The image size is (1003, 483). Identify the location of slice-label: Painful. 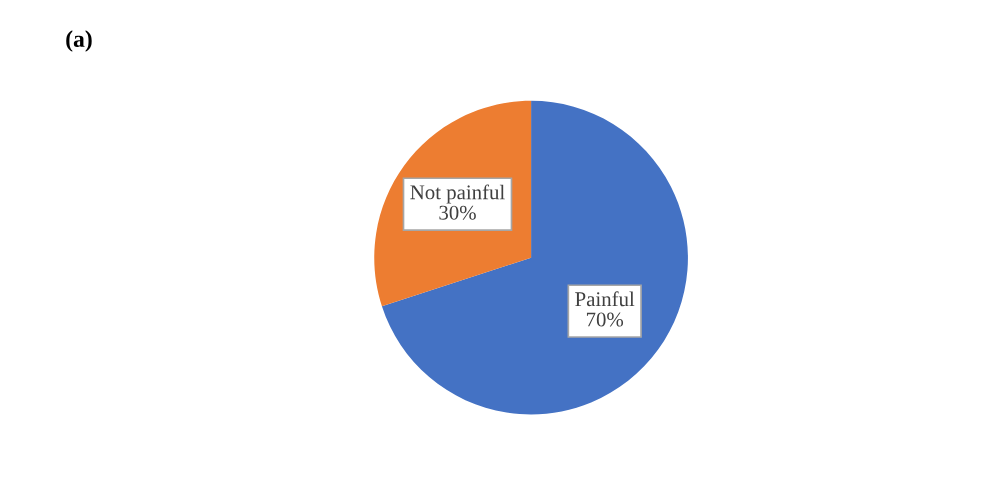
(605, 299).